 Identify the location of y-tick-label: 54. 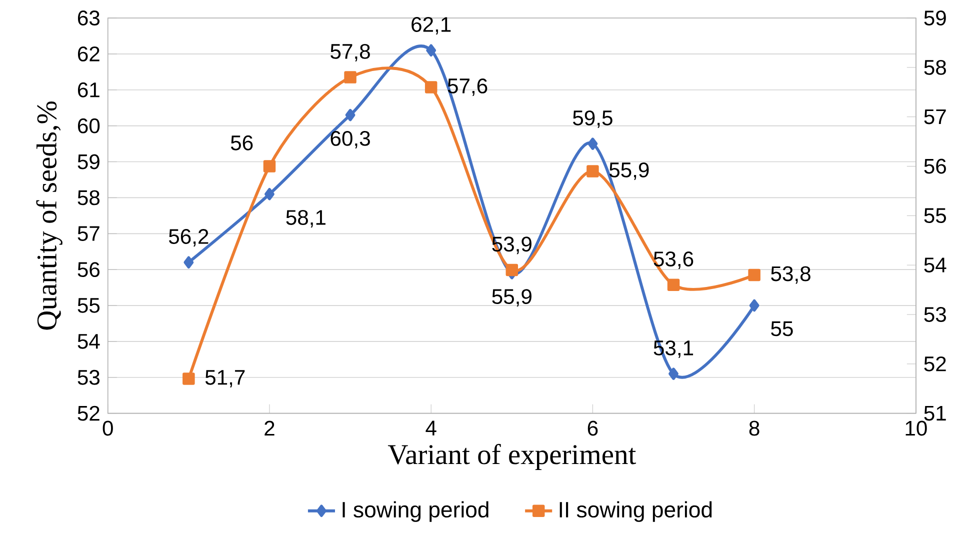
(89, 341).